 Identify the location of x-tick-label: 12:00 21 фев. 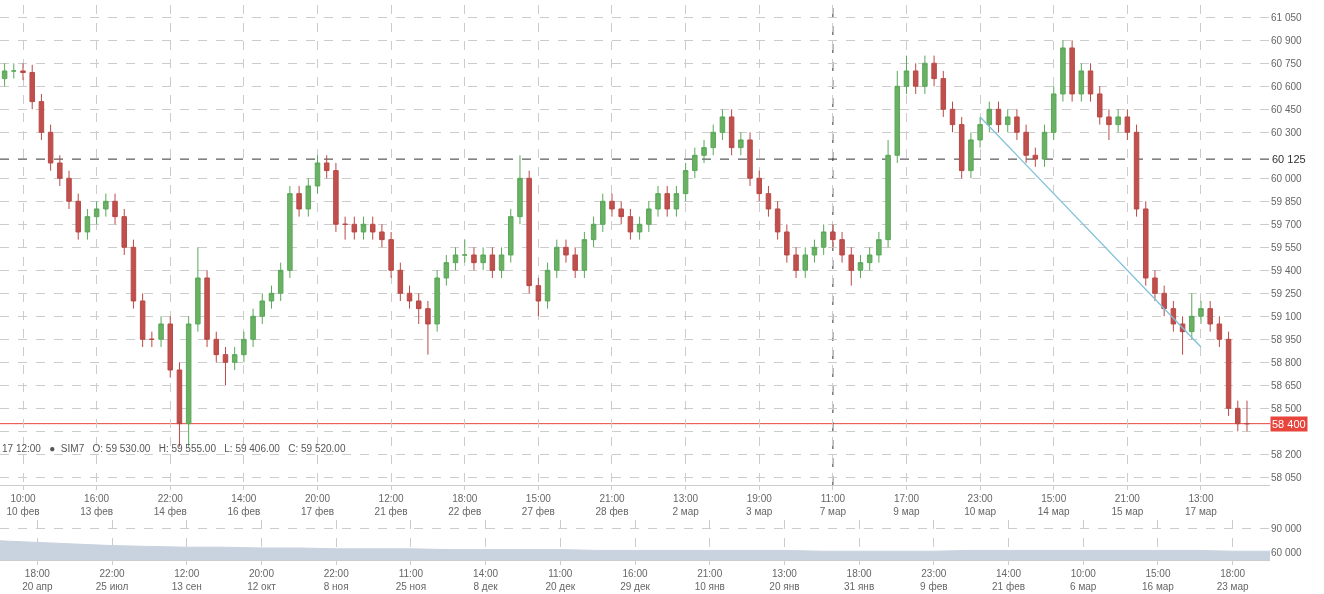
(391, 505).